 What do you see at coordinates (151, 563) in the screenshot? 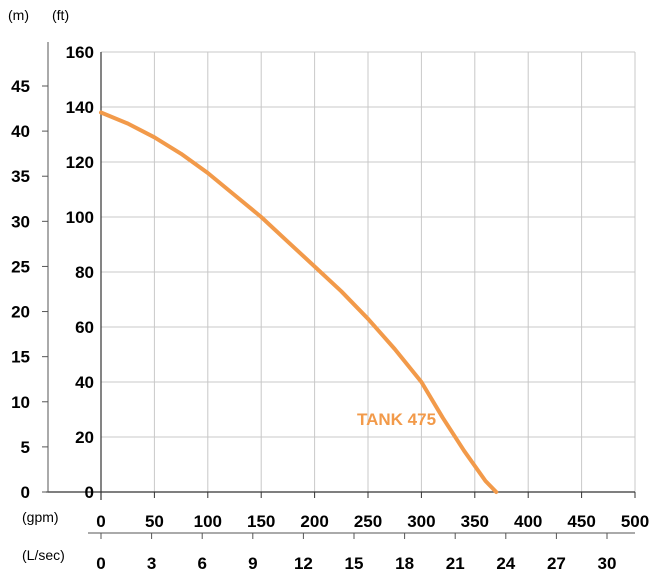
I see `tick-label-lsec: 3` at bounding box center [151, 563].